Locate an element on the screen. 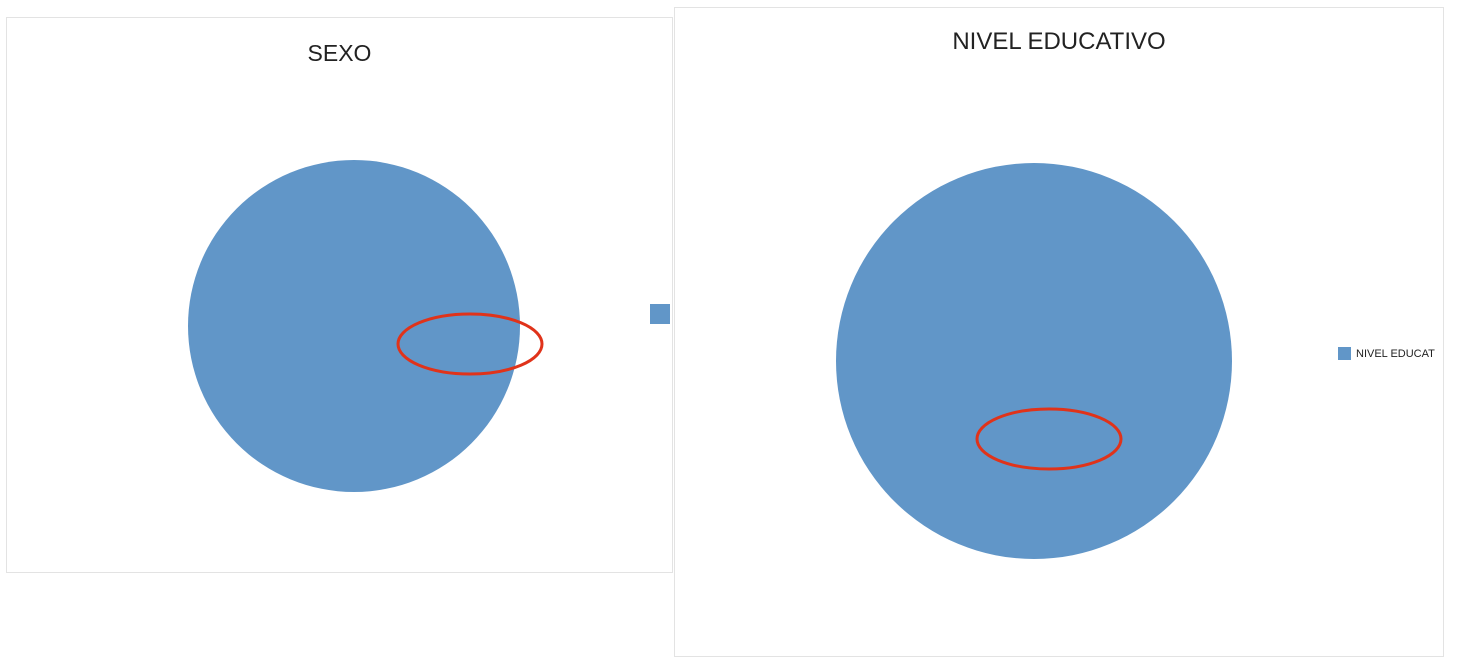 The height and width of the screenshot is (657, 1480). legend is located at coordinates (661, 314).